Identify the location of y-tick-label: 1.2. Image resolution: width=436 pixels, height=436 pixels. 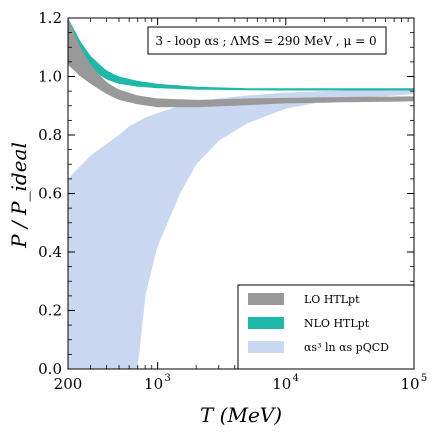
(50, 18).